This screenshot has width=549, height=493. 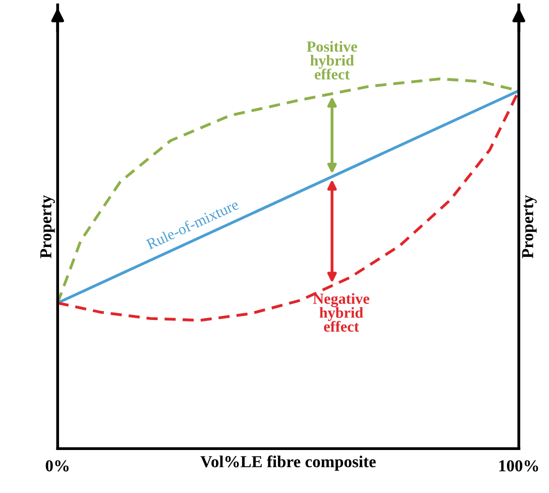 What do you see at coordinates (288, 463) in the screenshot?
I see `x-axis-title: Vol%LE fibre composite` at bounding box center [288, 463].